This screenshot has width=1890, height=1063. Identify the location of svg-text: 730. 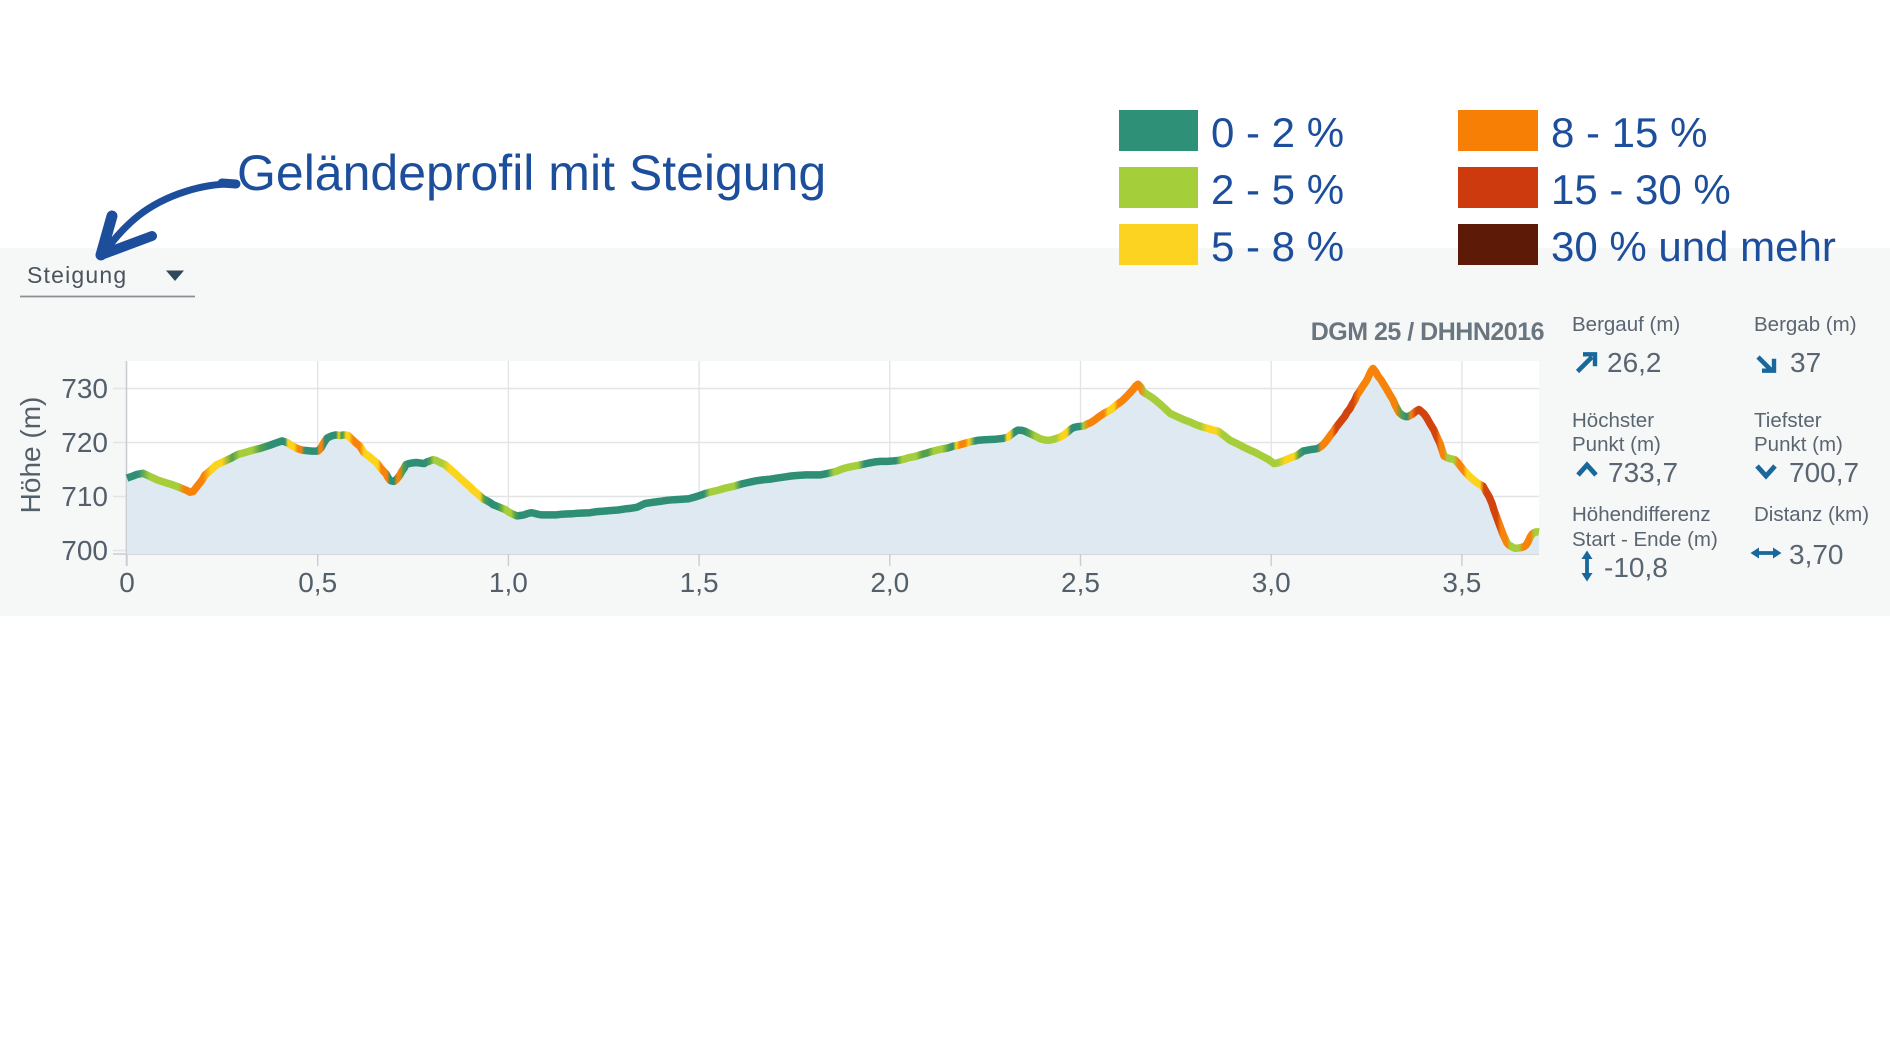
(84, 388).